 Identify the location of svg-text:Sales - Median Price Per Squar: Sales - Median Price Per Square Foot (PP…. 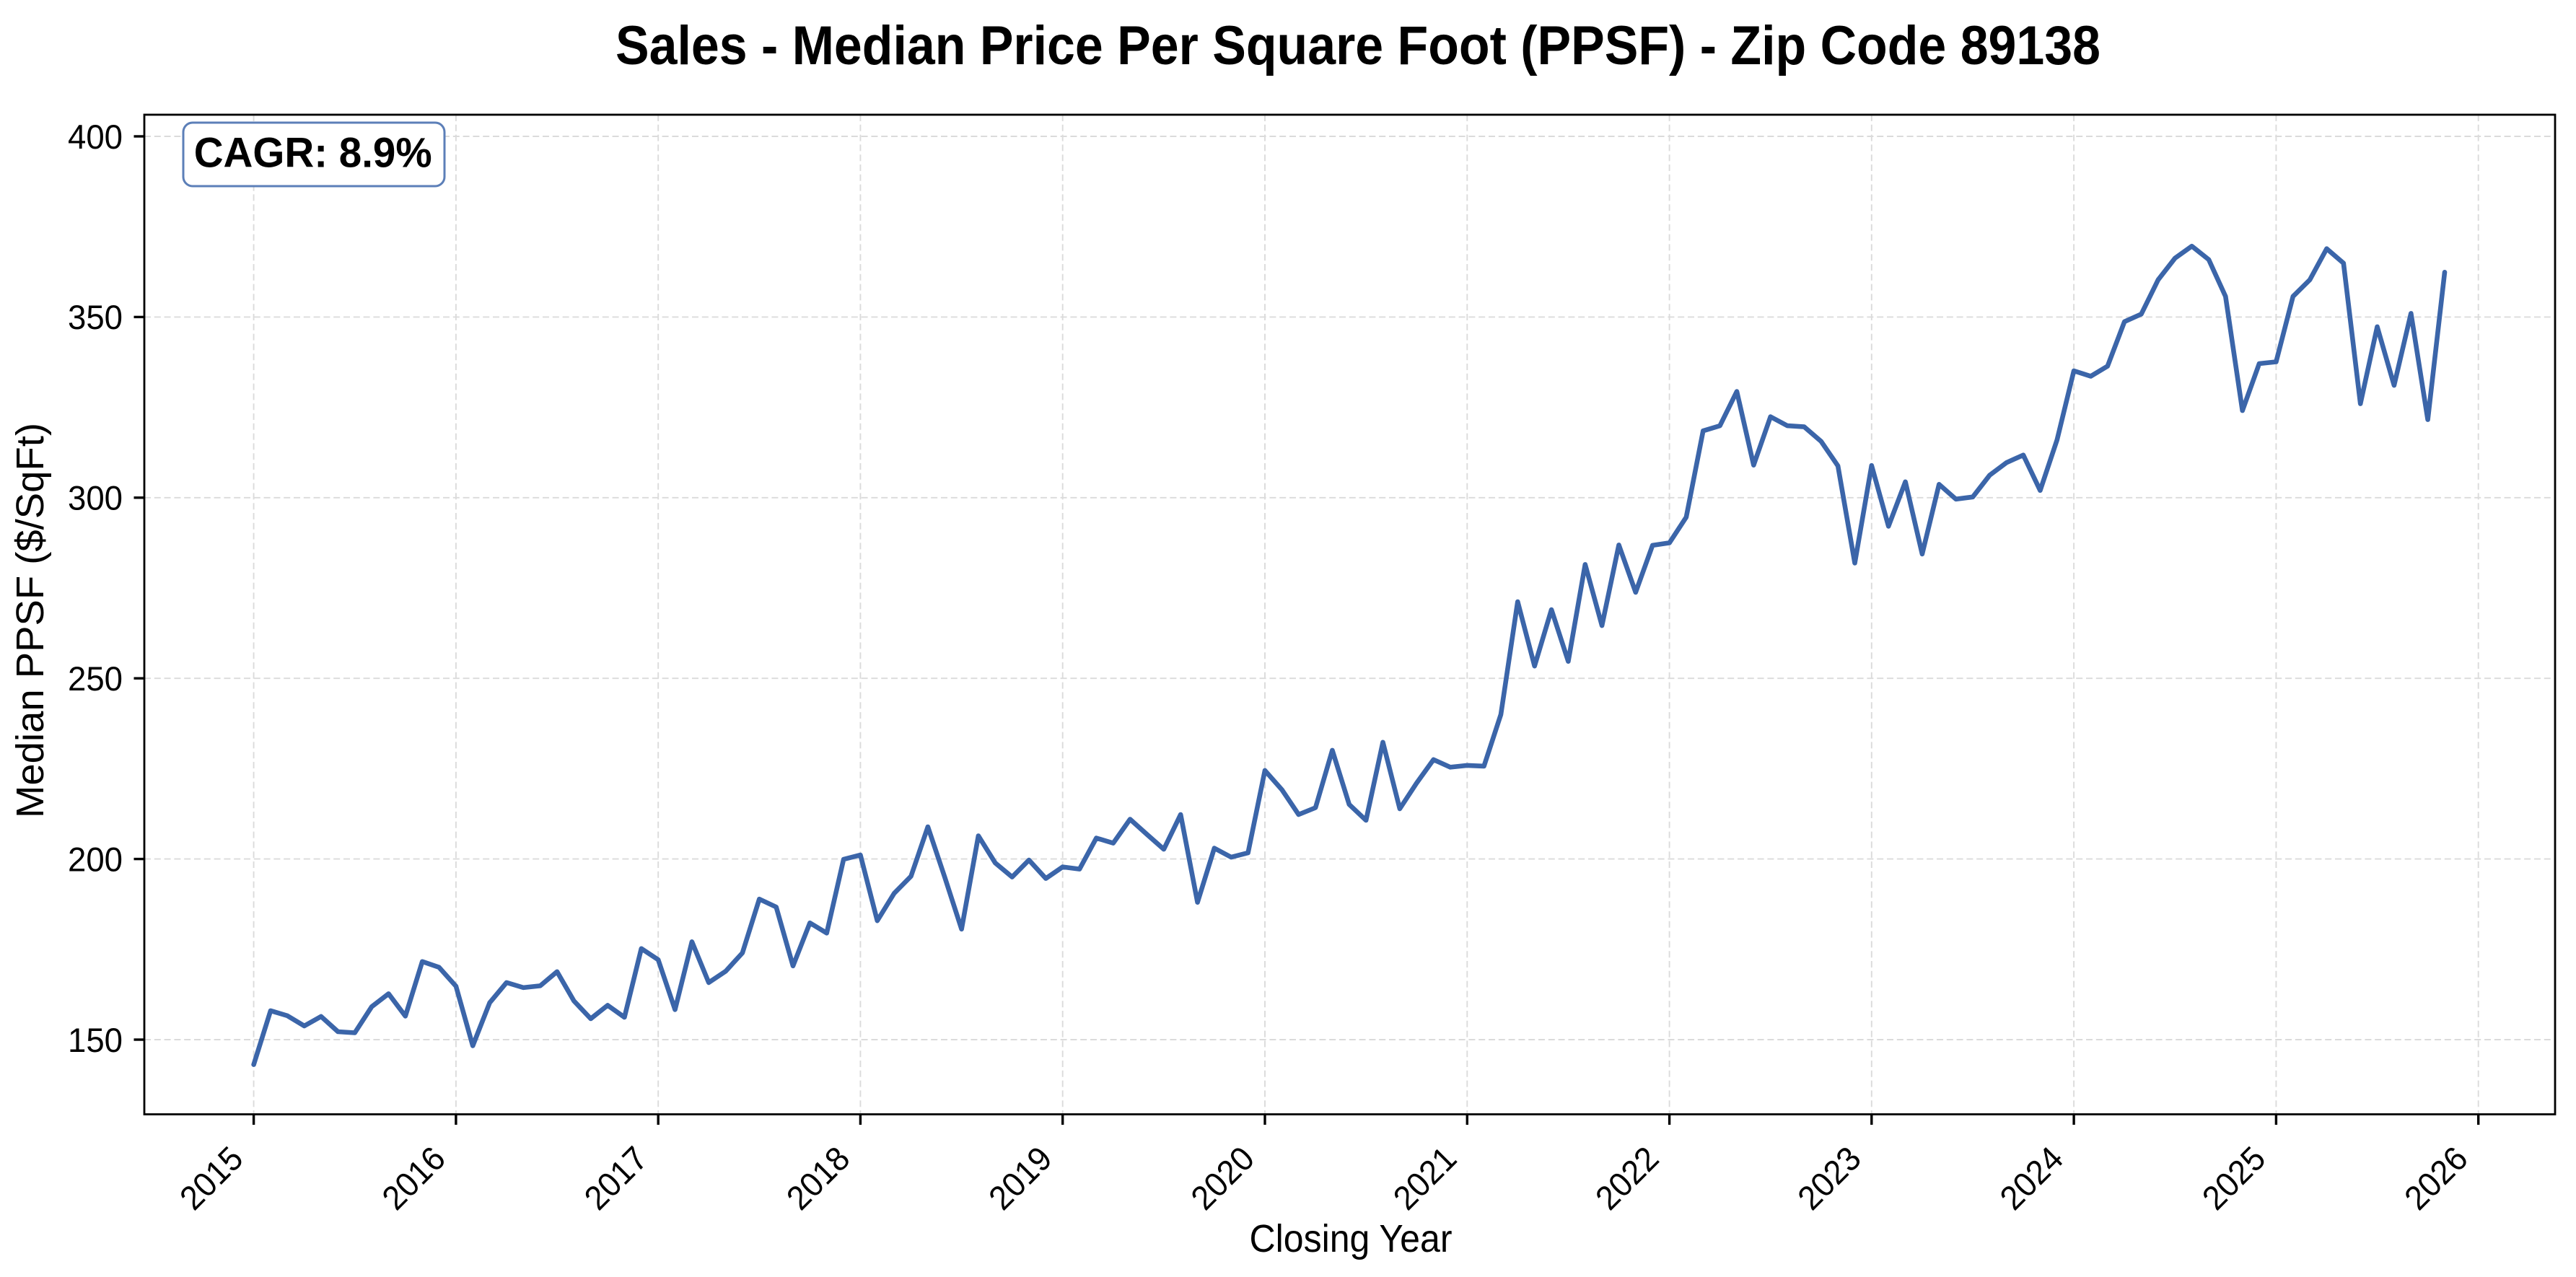
(1357, 46).